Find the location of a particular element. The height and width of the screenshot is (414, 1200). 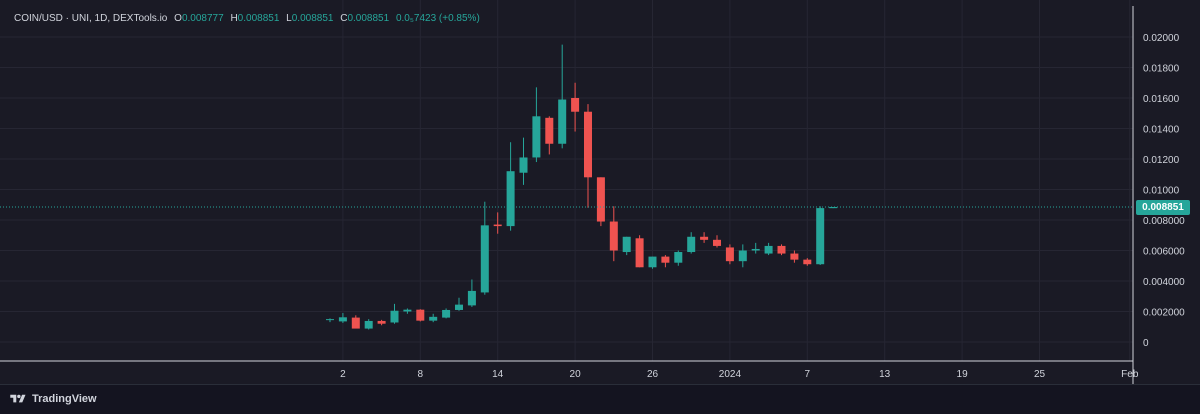

x-tick-label: 2024 is located at coordinates (730, 374).